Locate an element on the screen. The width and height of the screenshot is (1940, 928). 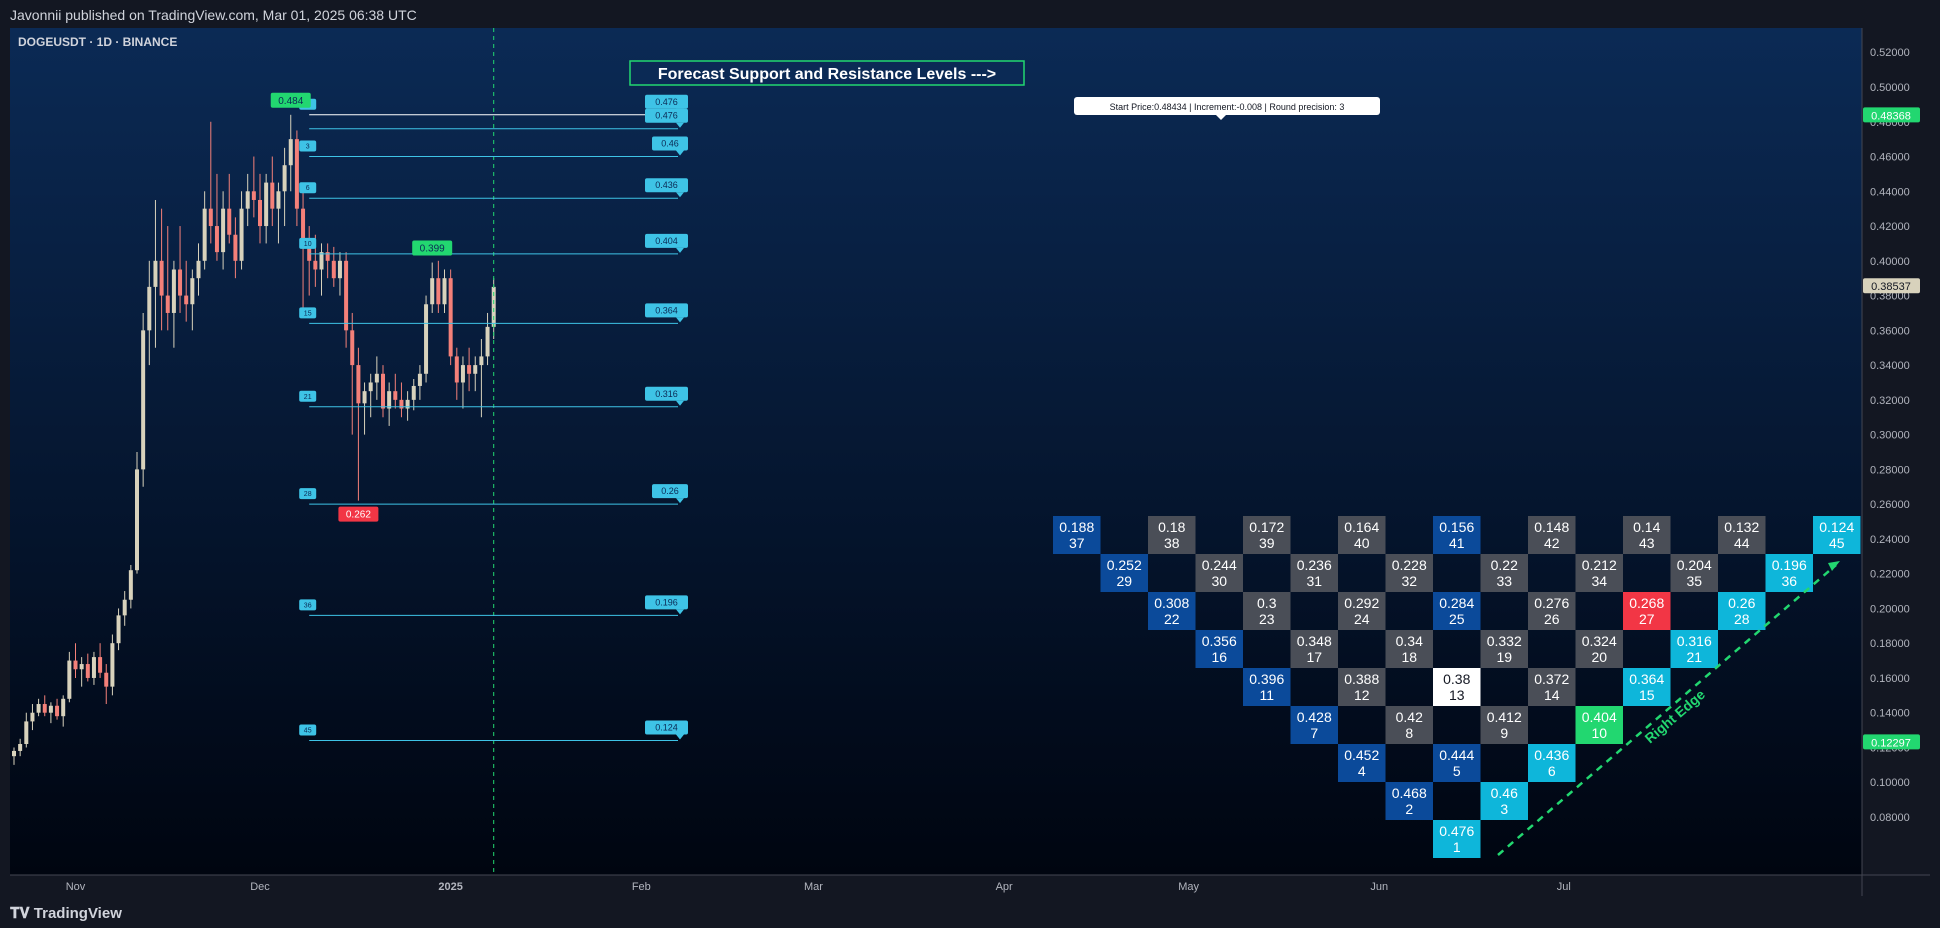
forecast-cell: 0.463 is located at coordinates (1504, 801).